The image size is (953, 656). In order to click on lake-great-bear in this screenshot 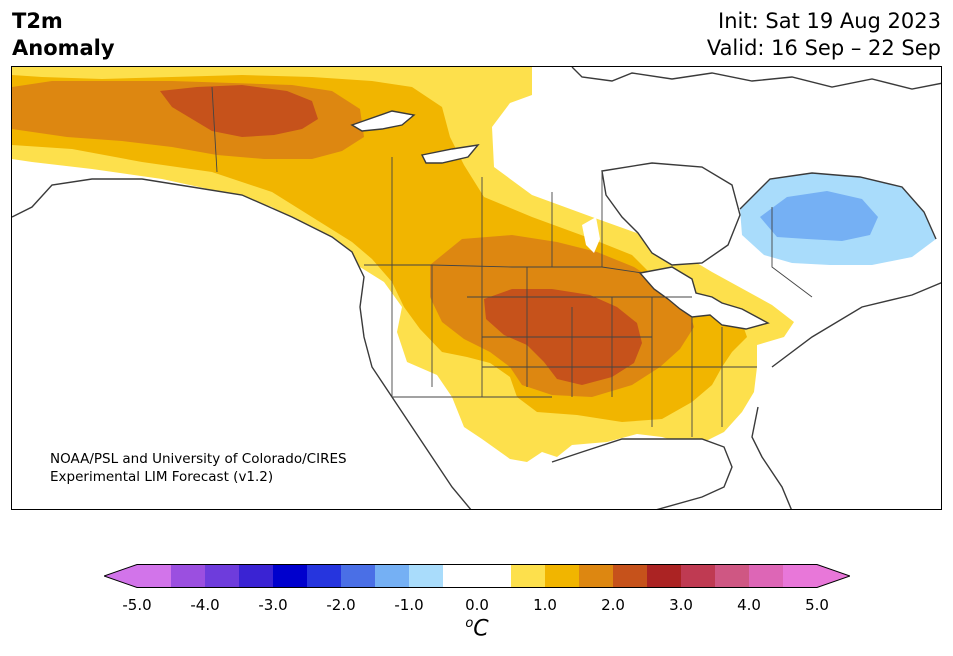, I will do `click(383, 121)`.